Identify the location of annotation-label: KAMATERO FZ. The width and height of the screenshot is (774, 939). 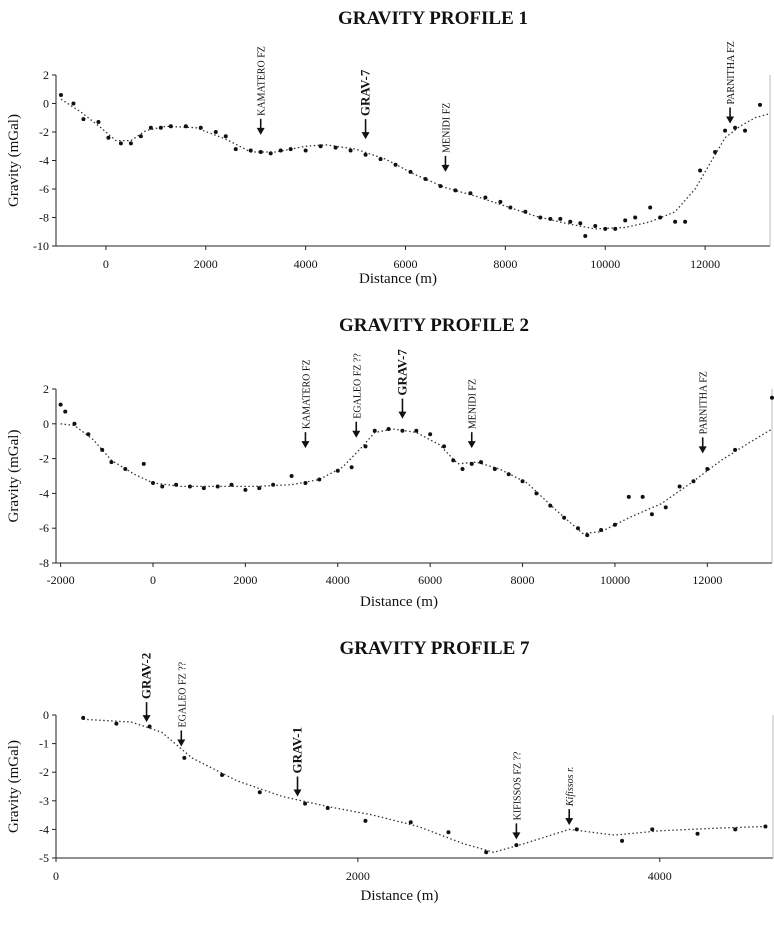
(262, 81).